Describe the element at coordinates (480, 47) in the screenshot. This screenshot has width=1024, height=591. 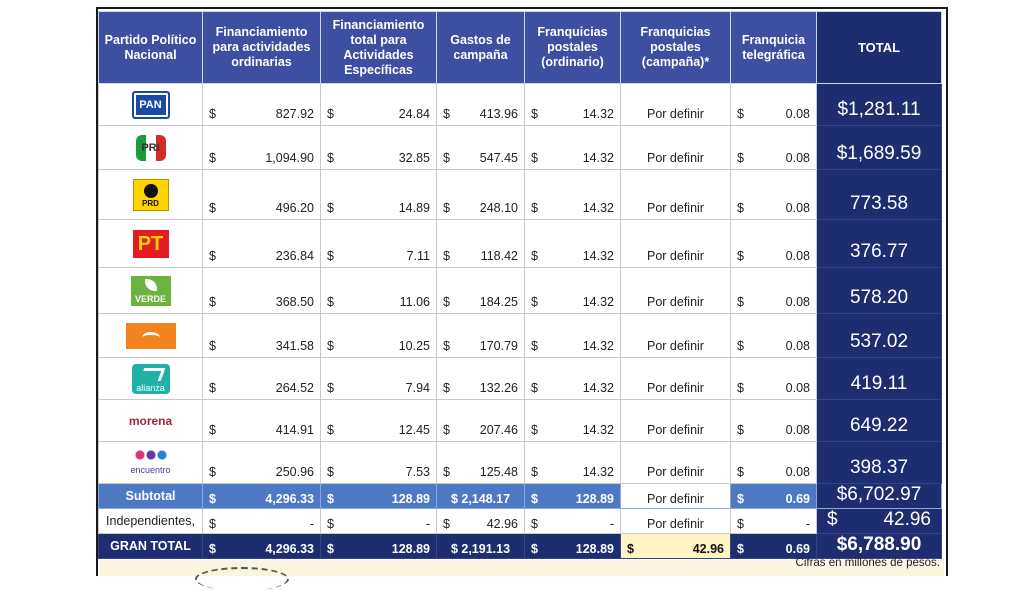
I see `header-gastos: Gastos de campaña` at that location.